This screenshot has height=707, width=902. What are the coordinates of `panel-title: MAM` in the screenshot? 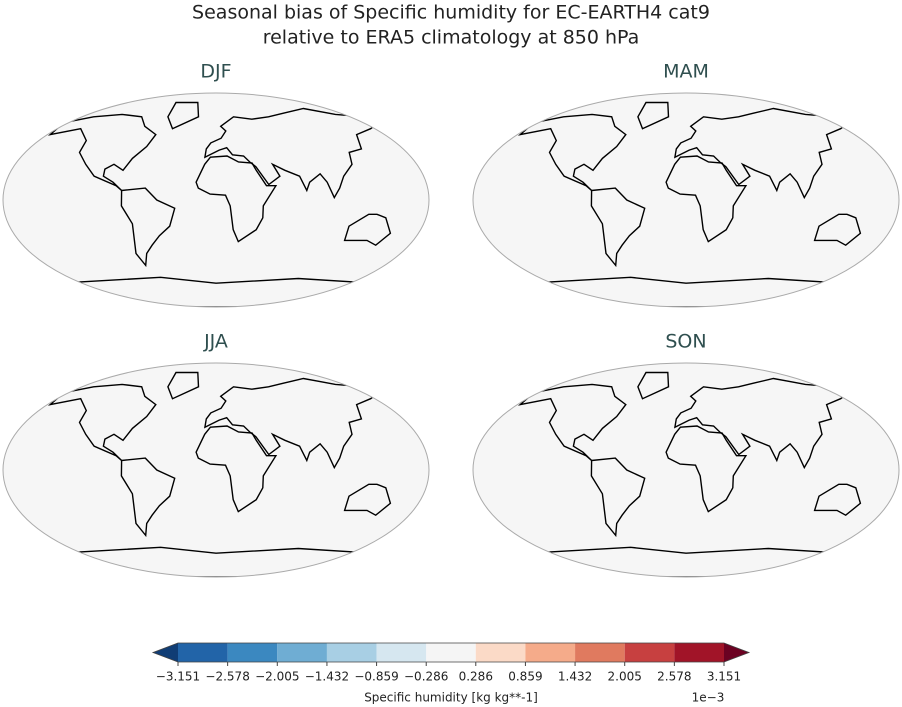 It's located at (686, 72).